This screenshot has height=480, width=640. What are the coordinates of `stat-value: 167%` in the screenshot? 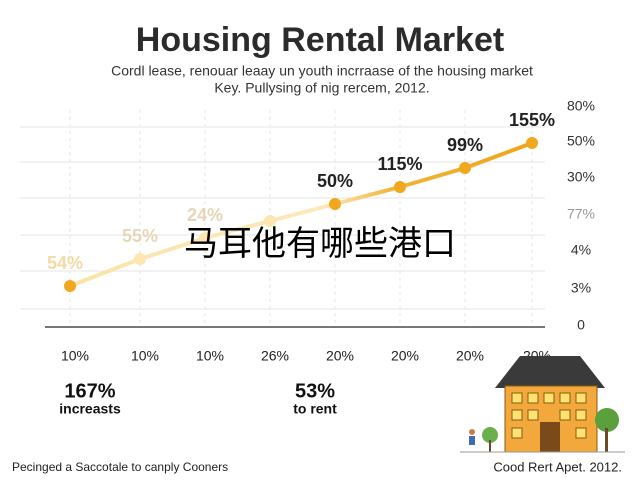 It's located at (89, 391).